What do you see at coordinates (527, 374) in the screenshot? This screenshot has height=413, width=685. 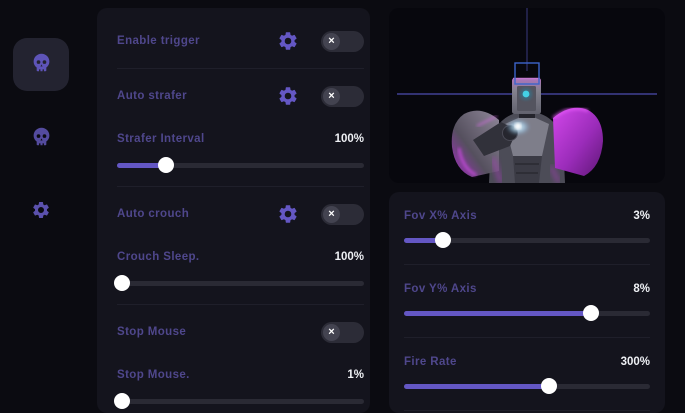 I see `slider-row-fire-rate: Fire Rate 300%` at bounding box center [527, 374].